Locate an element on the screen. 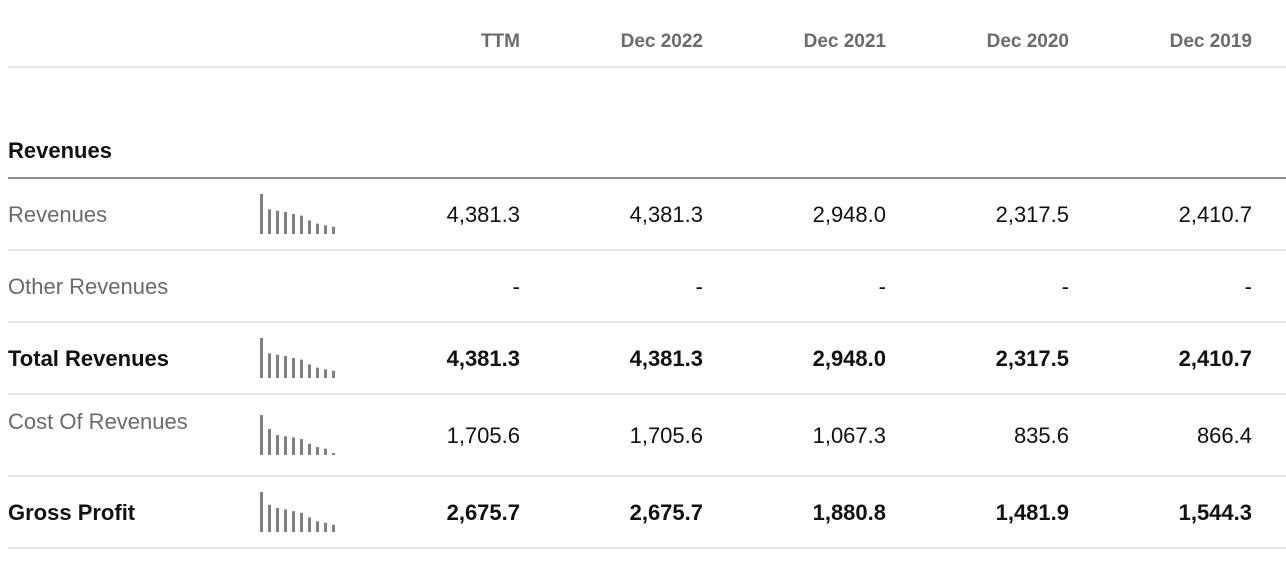 The height and width of the screenshot is (562, 1286). column-header-ttm: TTM is located at coordinates (500, 41).